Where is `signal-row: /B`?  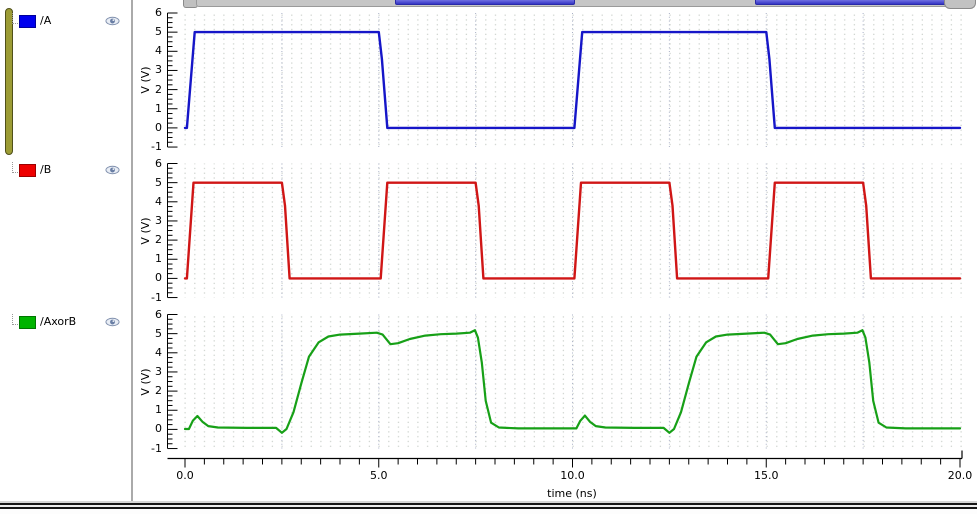 signal-row: /B is located at coordinates (65, 170).